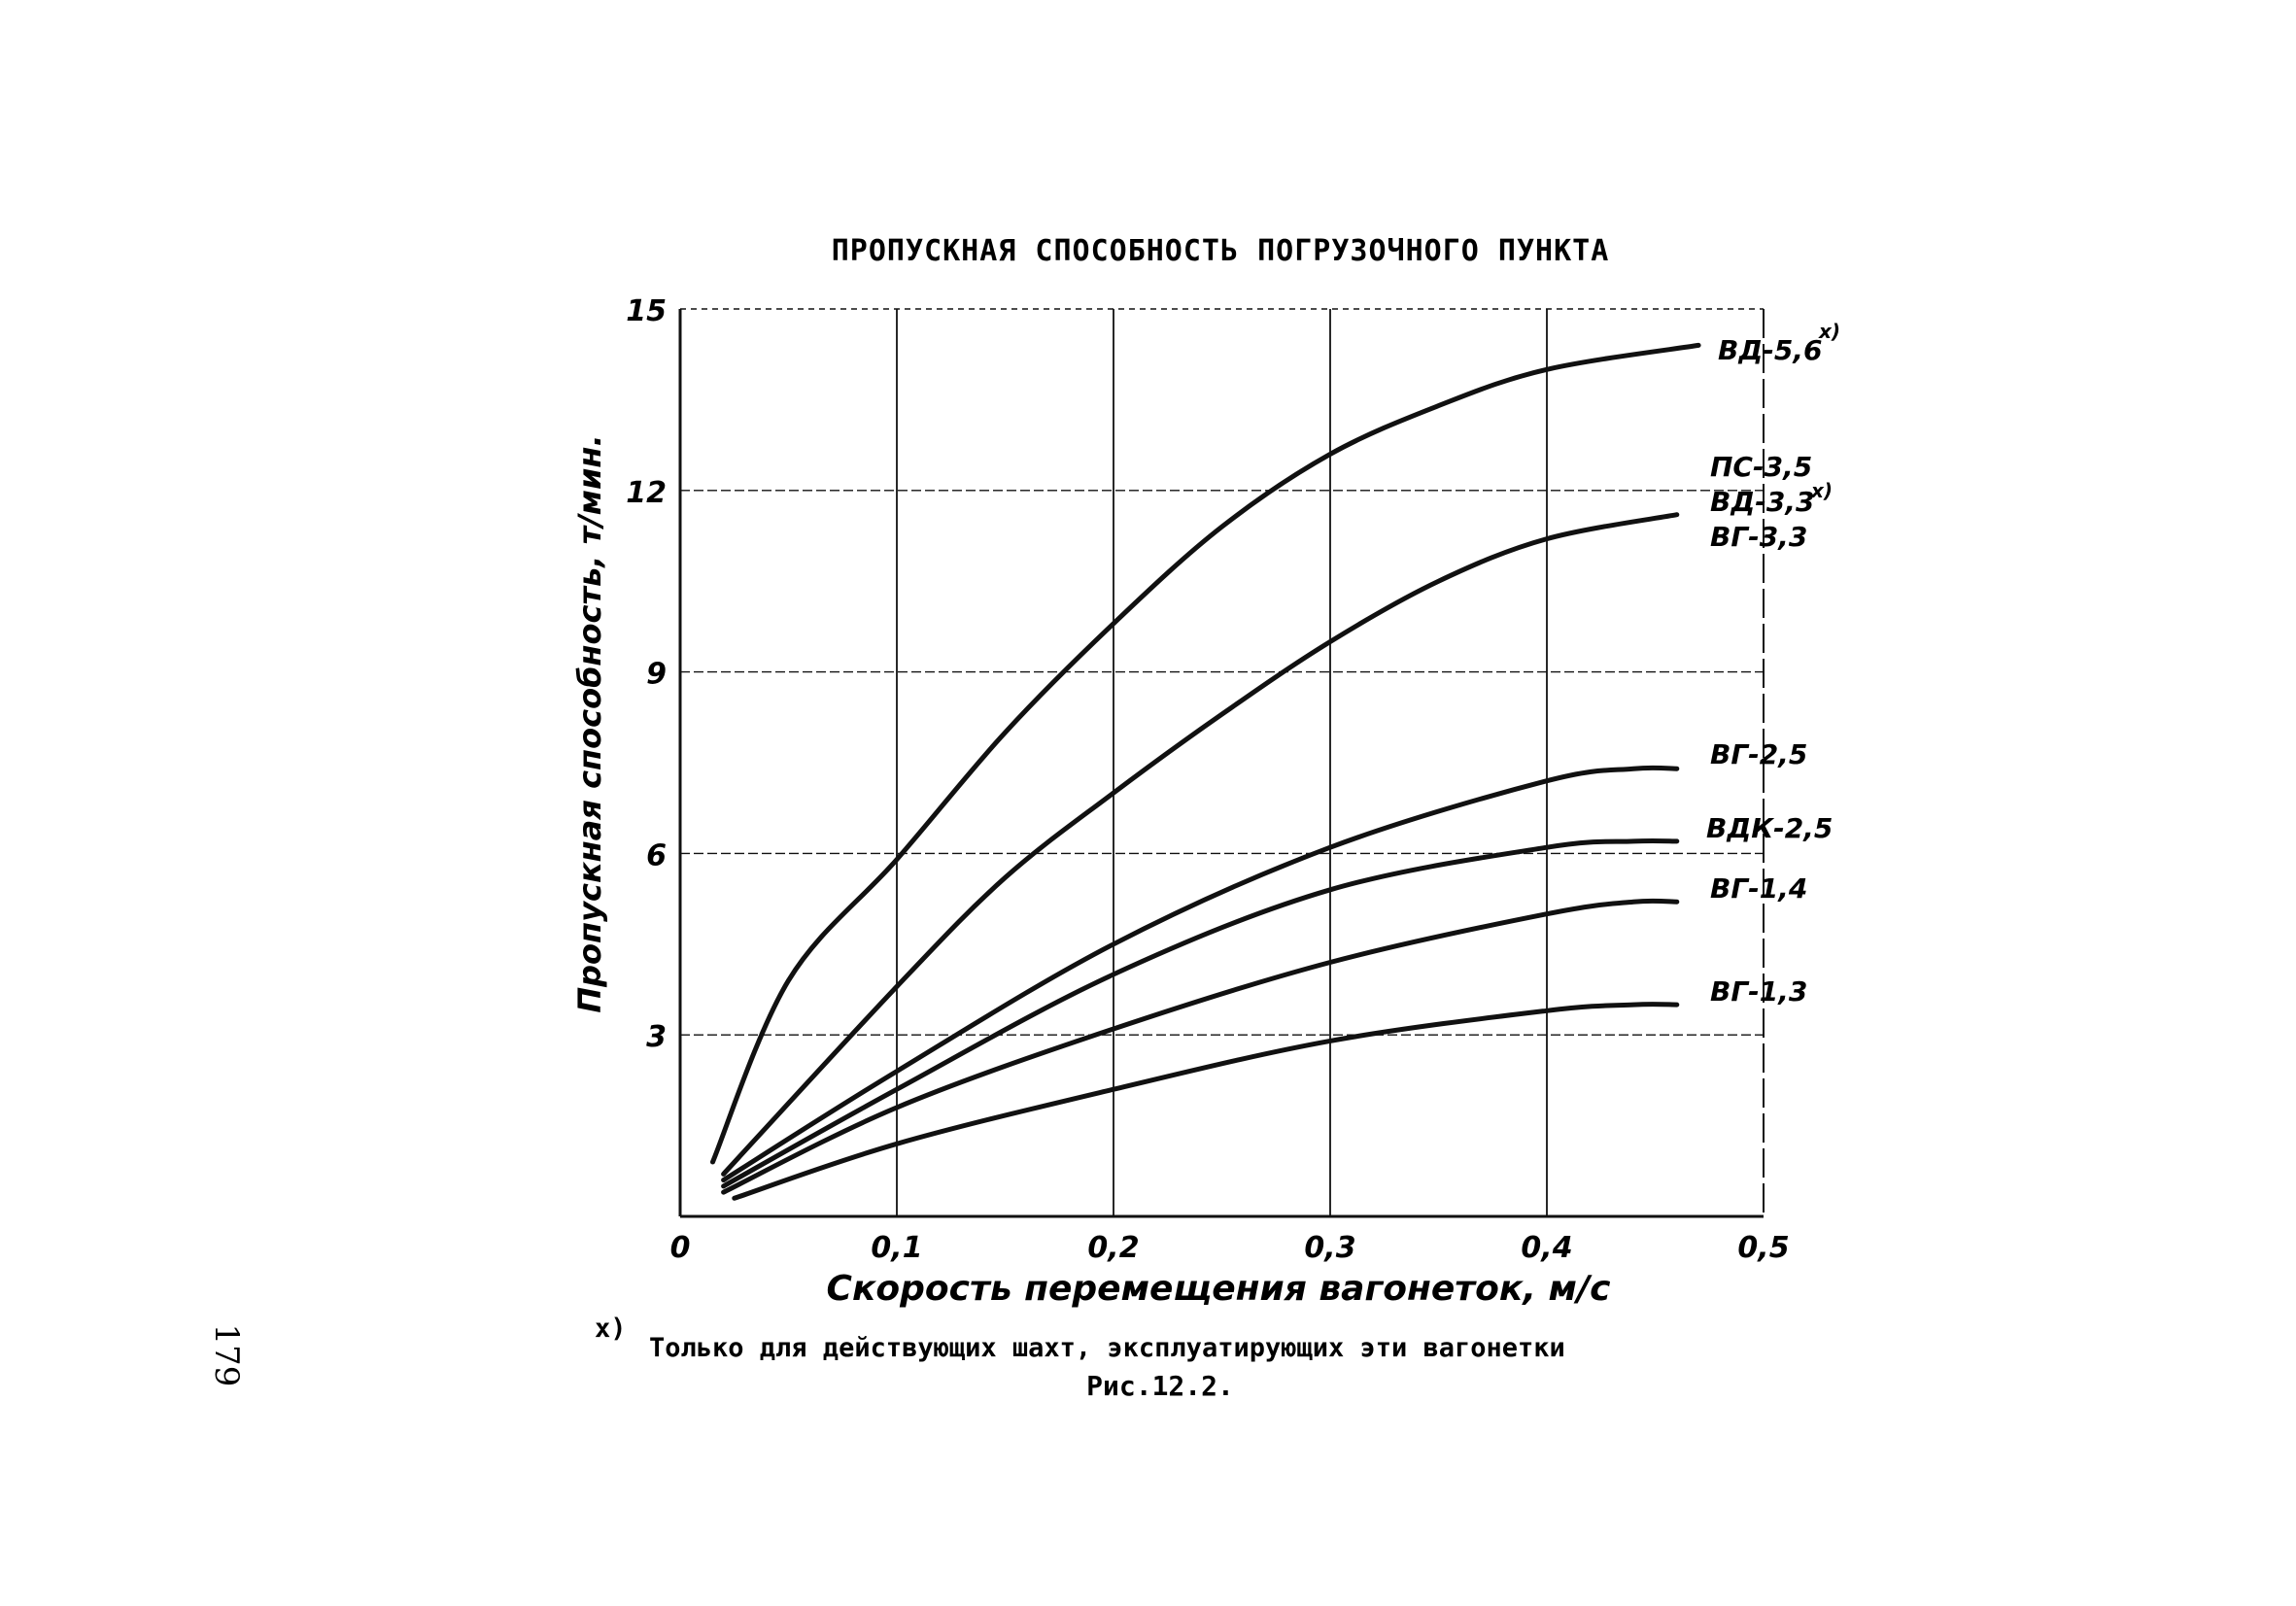 The image size is (2296, 1606). I want to click on page-number: 179, so click(226, 1355).